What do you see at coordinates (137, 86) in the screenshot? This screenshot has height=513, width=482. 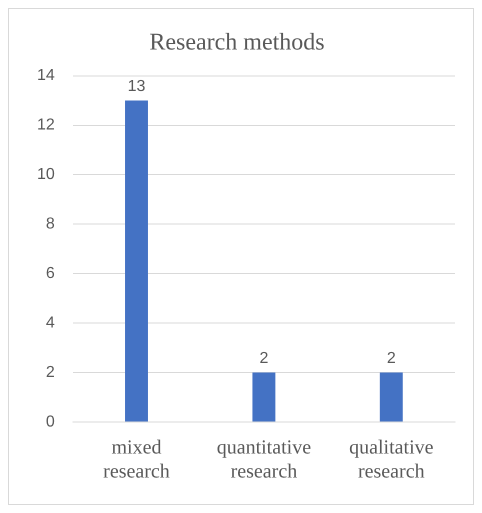 I see `data-label: 13` at bounding box center [137, 86].